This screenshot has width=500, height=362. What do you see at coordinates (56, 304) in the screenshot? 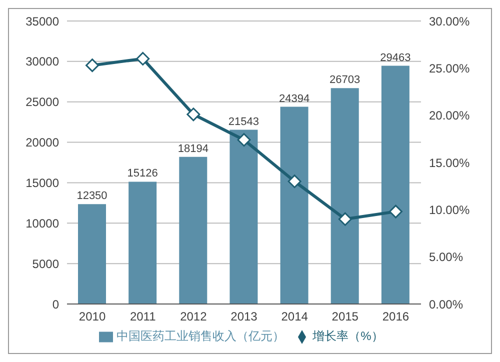
I see `y-tick-label: 0` at bounding box center [56, 304].